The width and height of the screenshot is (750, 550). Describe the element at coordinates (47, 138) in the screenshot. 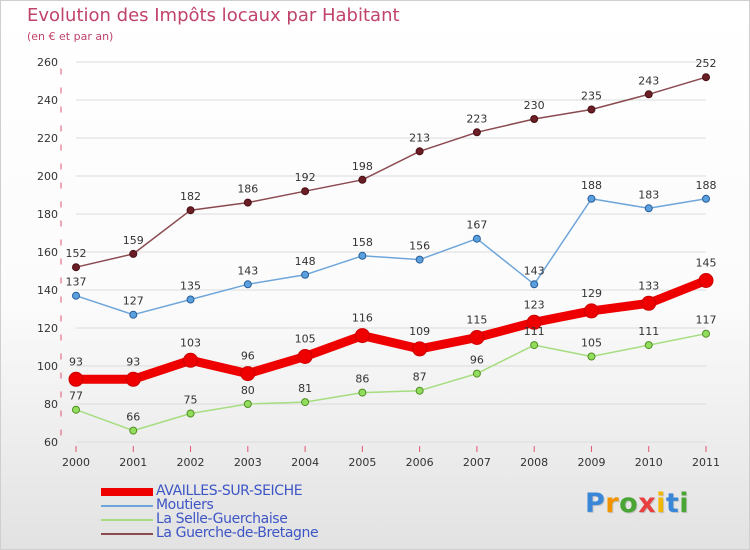

I see `y-tick-label: 220` at that location.